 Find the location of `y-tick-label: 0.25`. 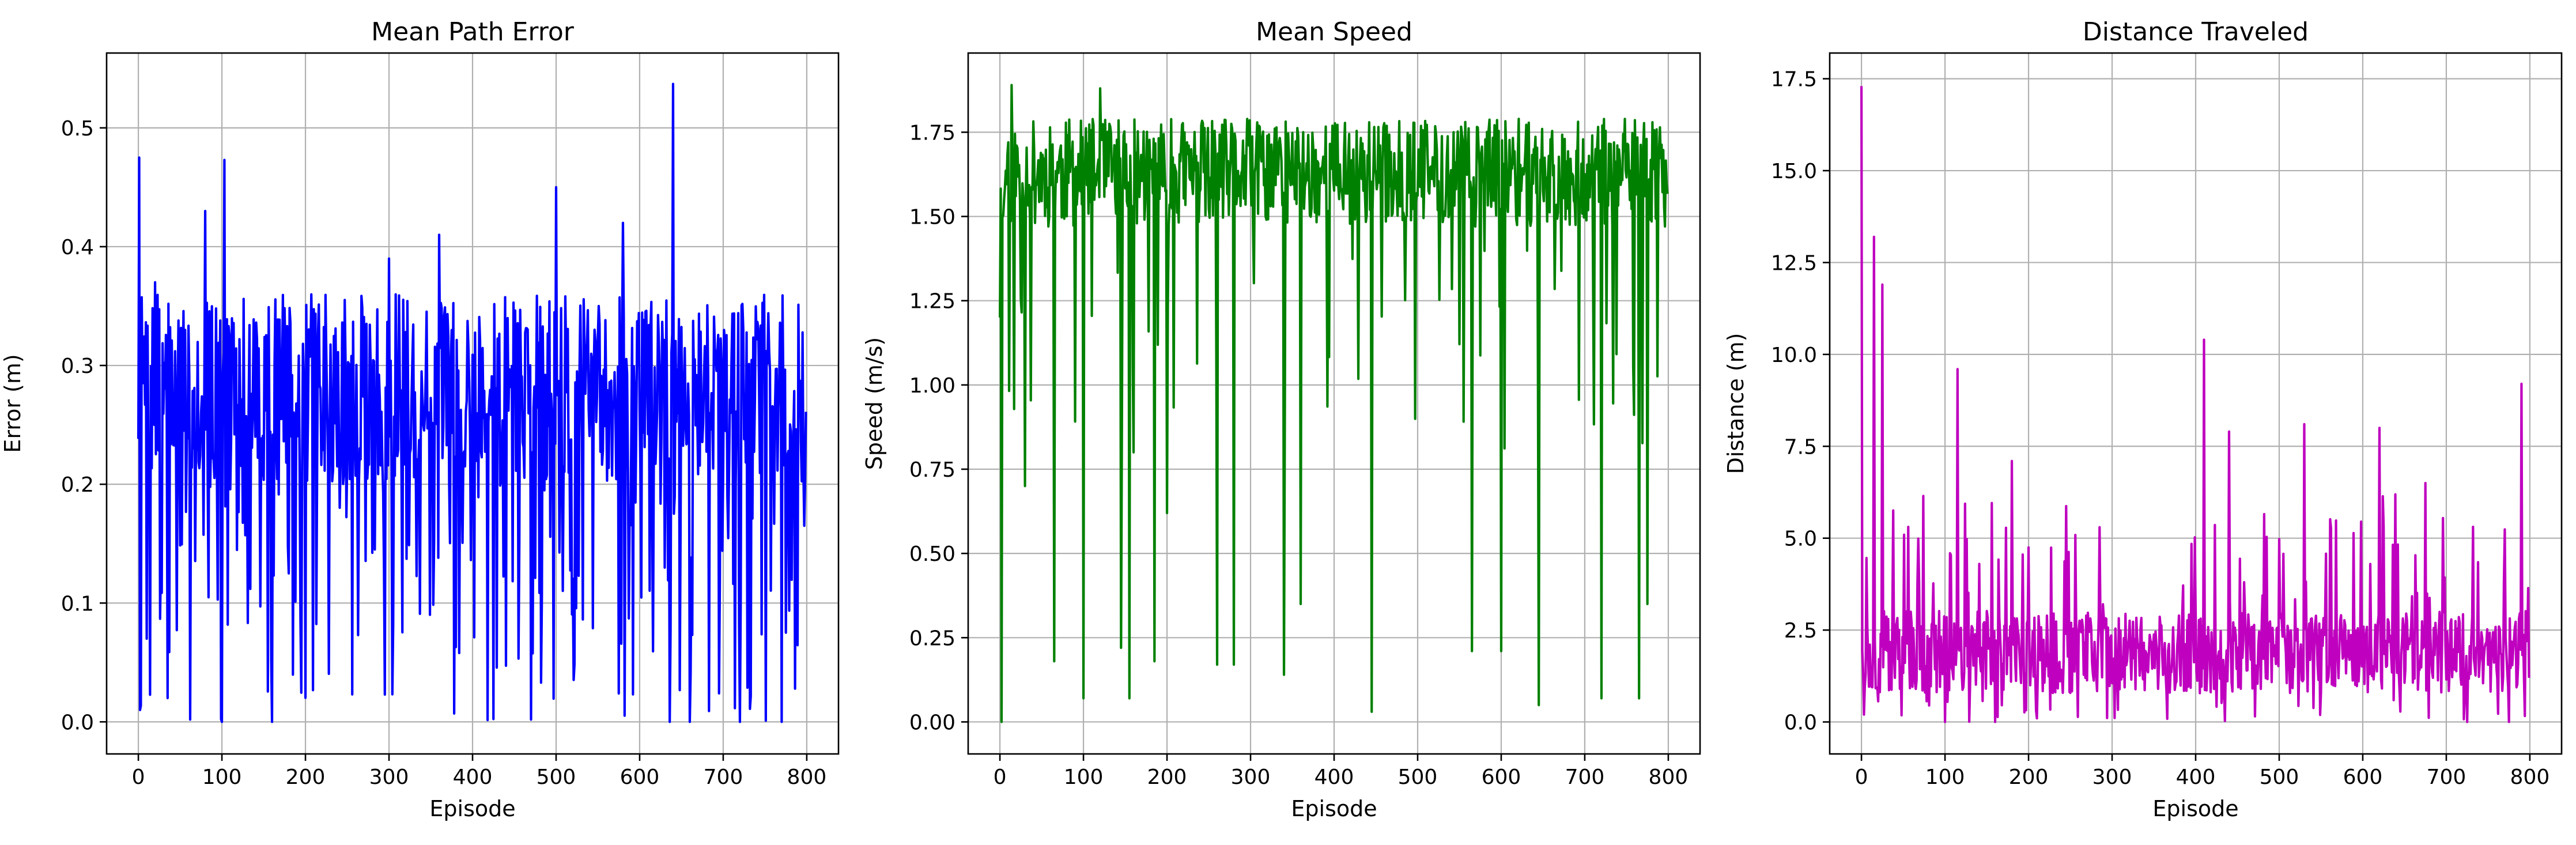

y-tick-label: 0.25 is located at coordinates (932, 638).